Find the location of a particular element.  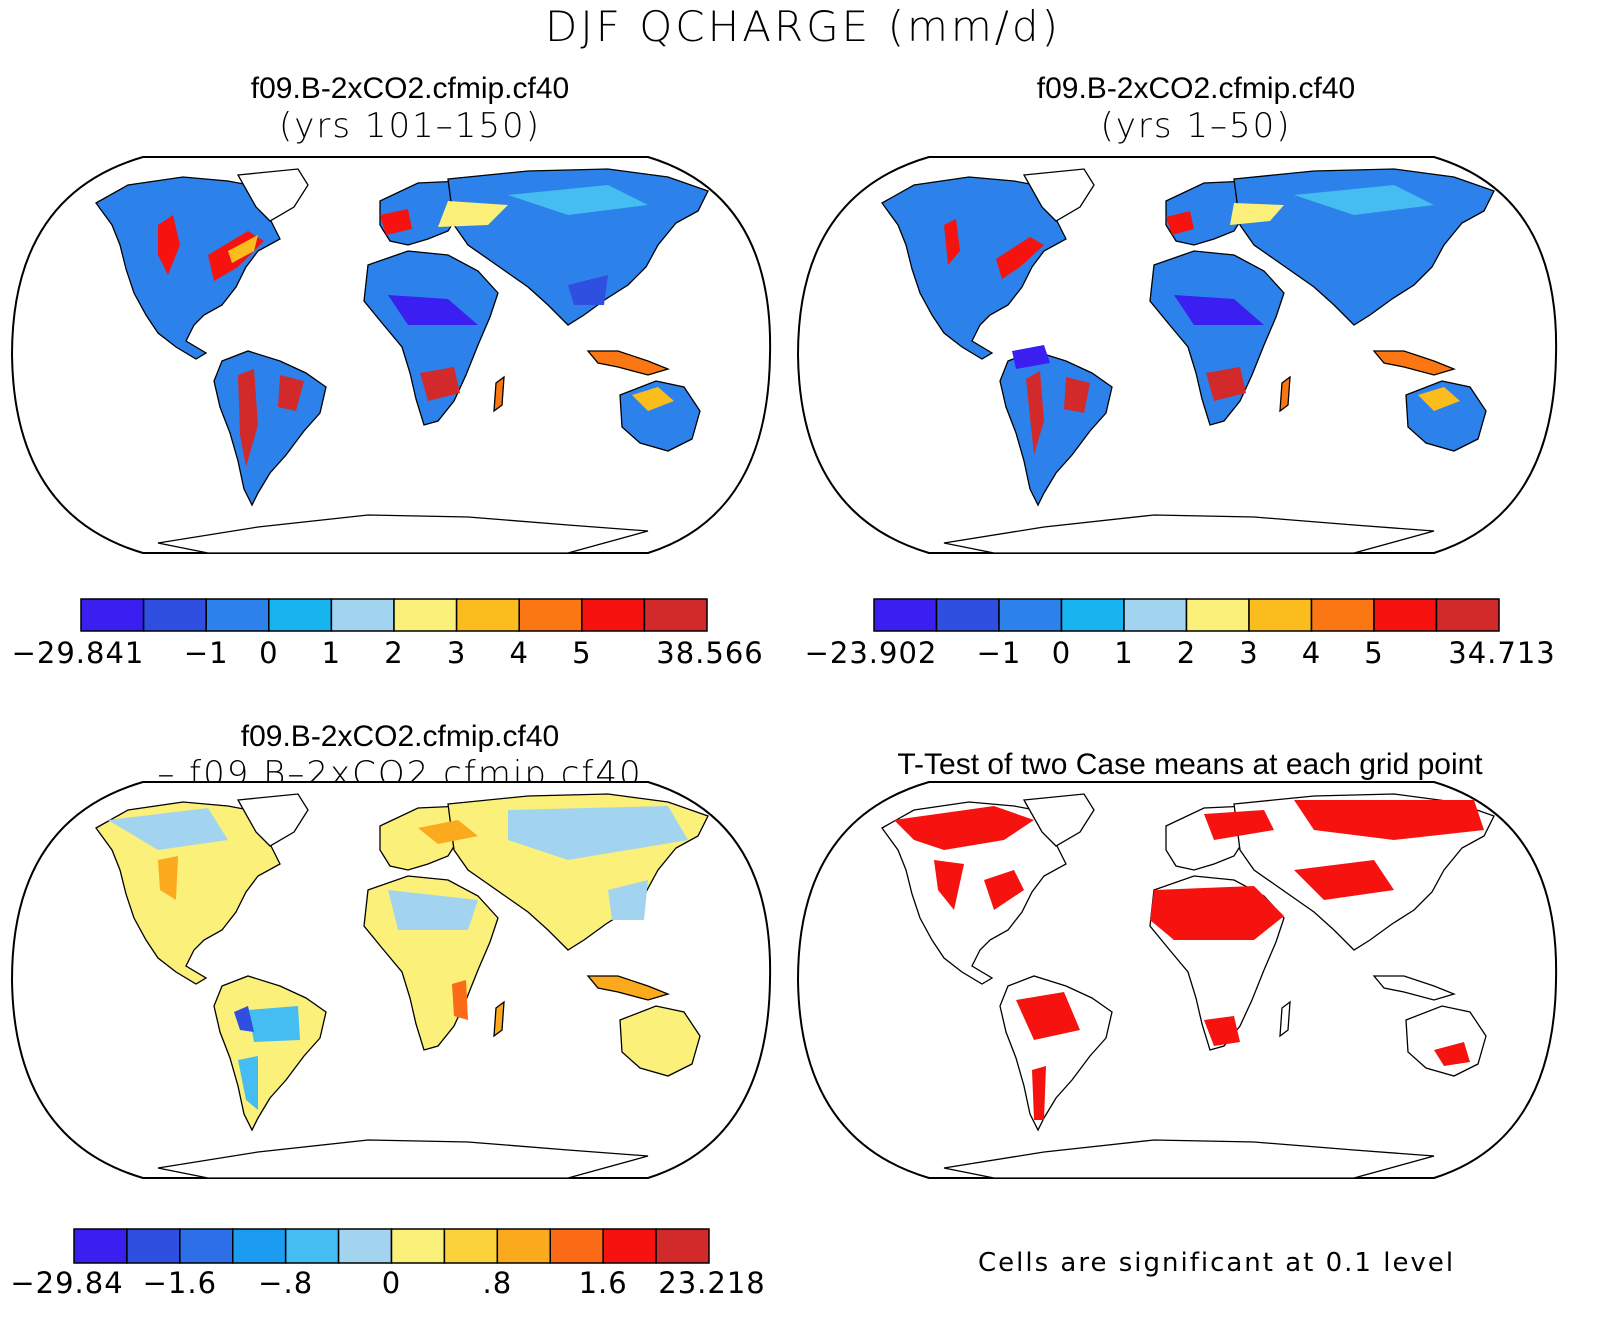

panel-1-title: f09.B-2xCO2.cfmip.cf40 (yrs 101–150) is located at coordinates (410, 109).